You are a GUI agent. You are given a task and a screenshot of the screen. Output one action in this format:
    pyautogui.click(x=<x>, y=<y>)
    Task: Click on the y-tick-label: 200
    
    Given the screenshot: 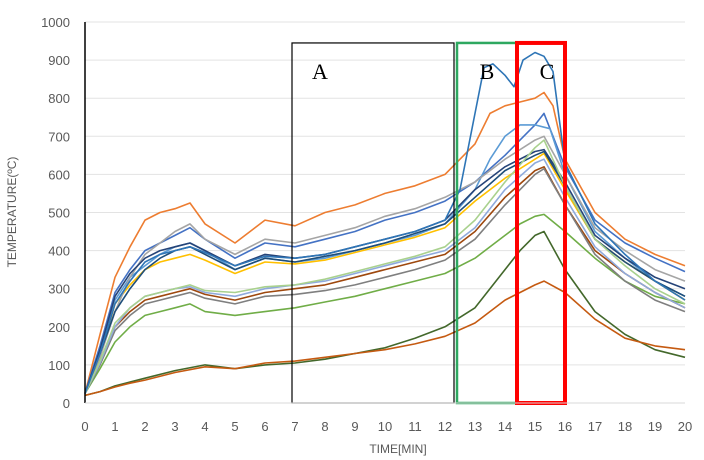 What is the action you would take?
    pyautogui.click(x=59, y=327)
    